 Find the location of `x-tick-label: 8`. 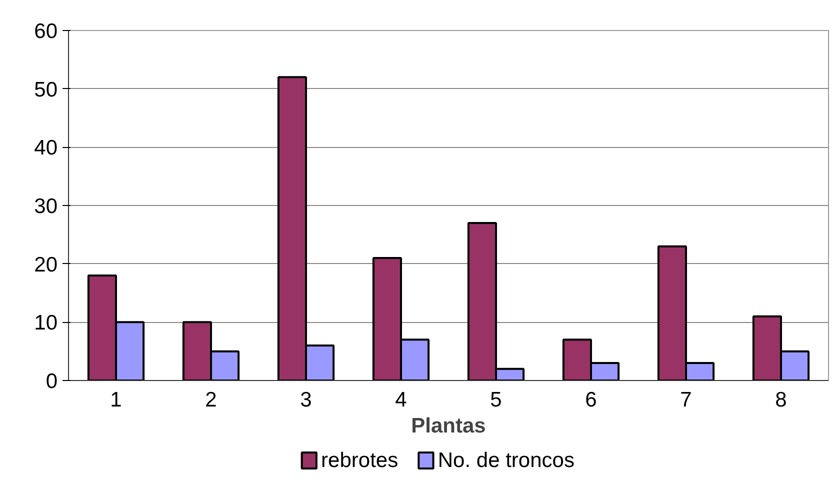

x-tick-label: 8 is located at coordinates (781, 400).